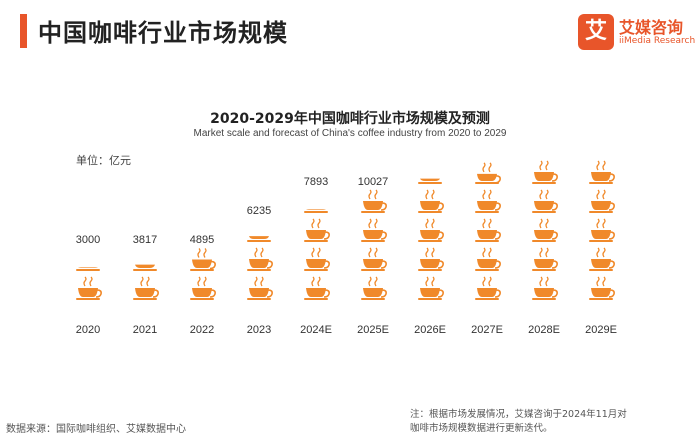  I want to click on footnote-line-1: 注：根据市场发展情况，艾媒咨询于2024年11月对, so click(518, 414).